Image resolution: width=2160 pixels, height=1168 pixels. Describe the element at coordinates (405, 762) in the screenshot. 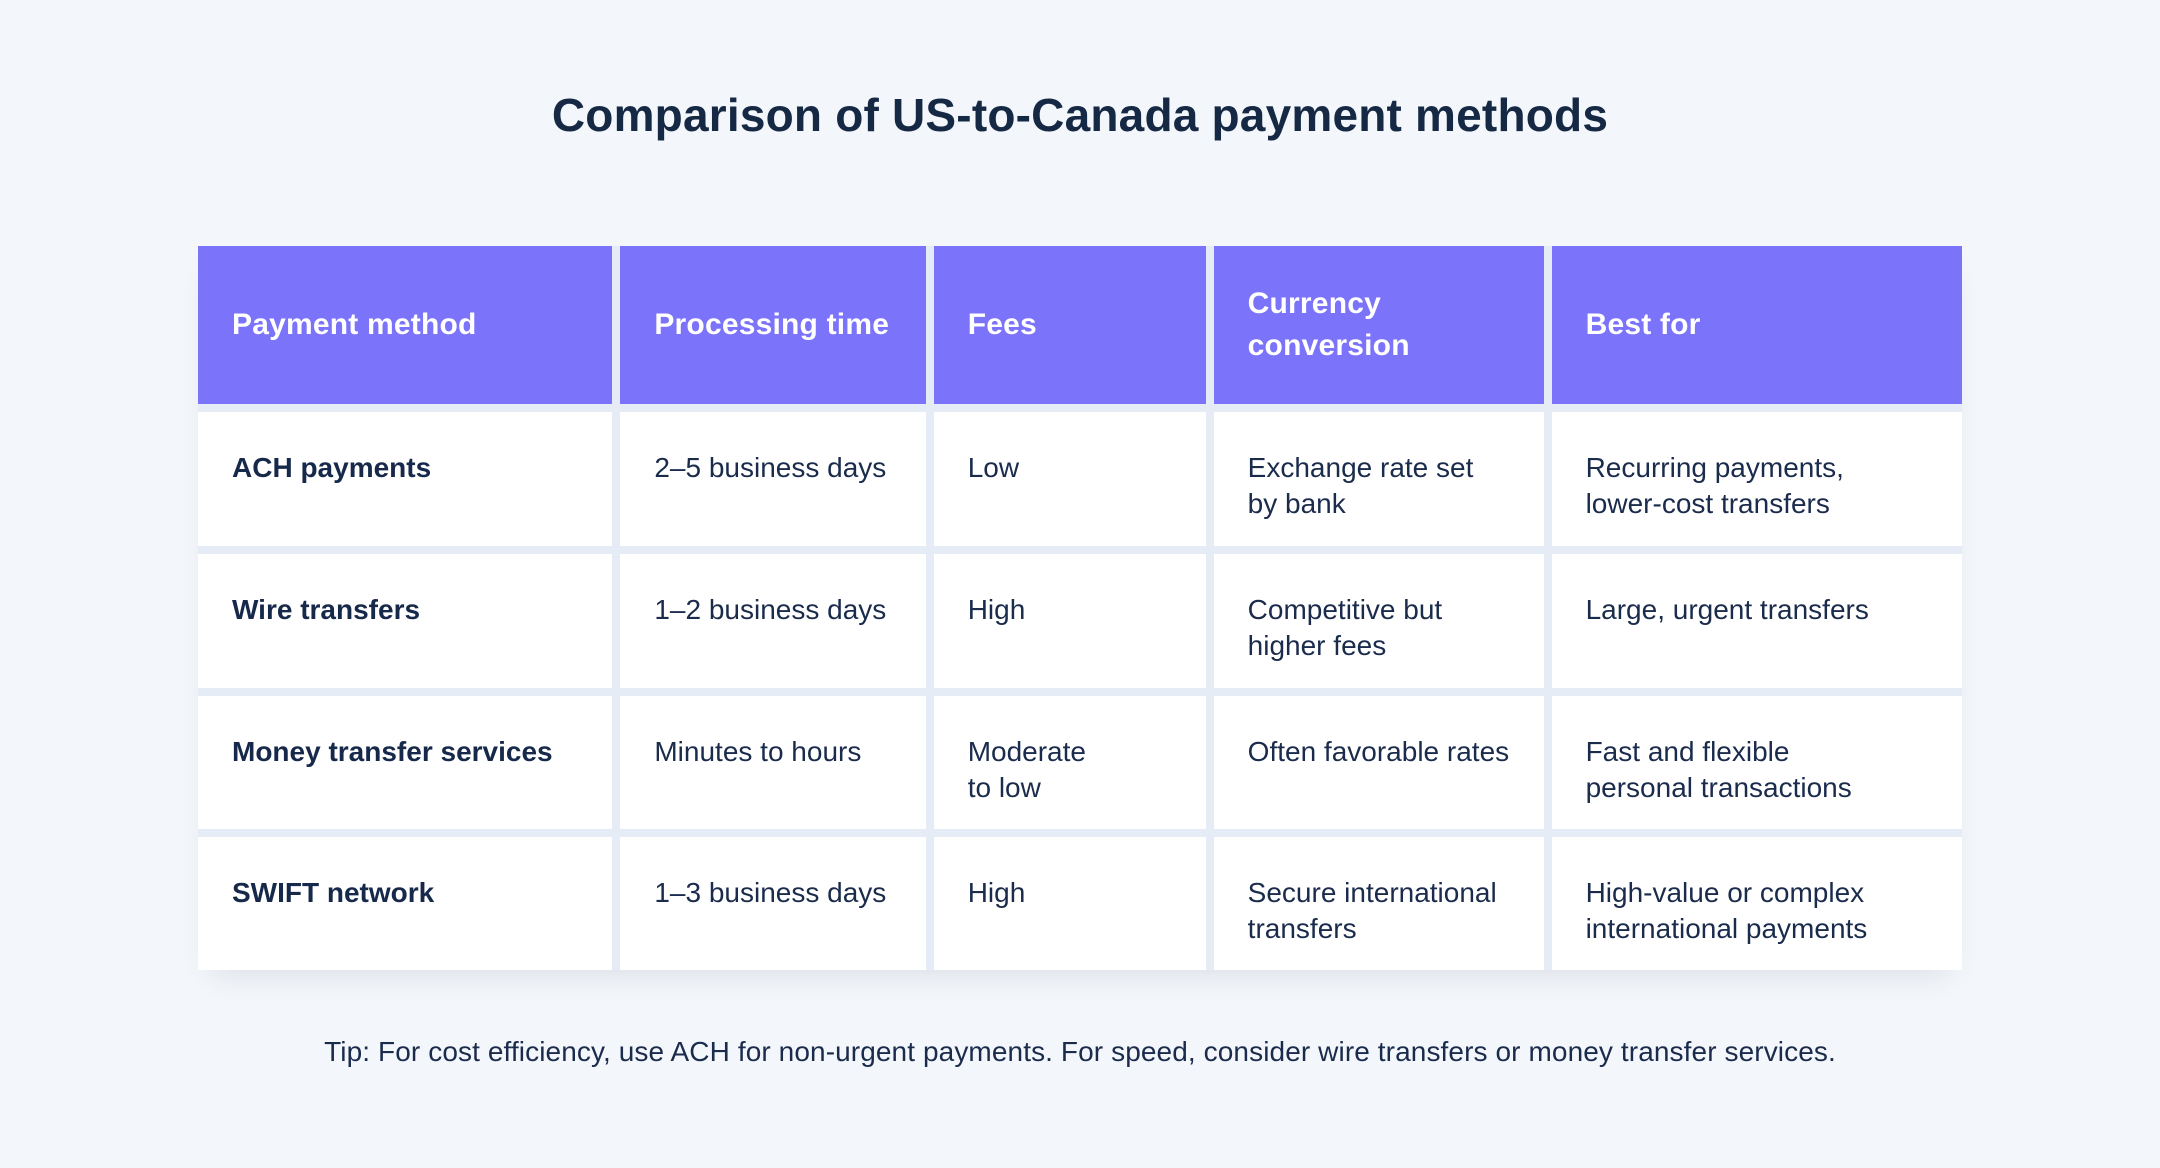

I see `table-row-3-method: Money transfer services` at that location.